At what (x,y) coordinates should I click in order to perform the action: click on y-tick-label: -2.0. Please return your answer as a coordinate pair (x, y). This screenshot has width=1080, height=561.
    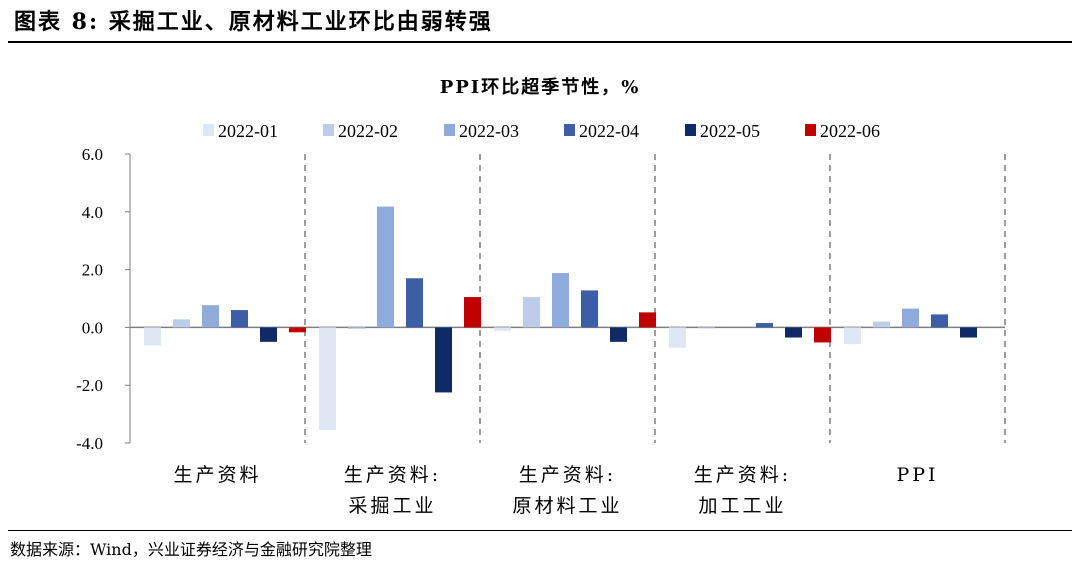
    Looking at the image, I should click on (89, 385).